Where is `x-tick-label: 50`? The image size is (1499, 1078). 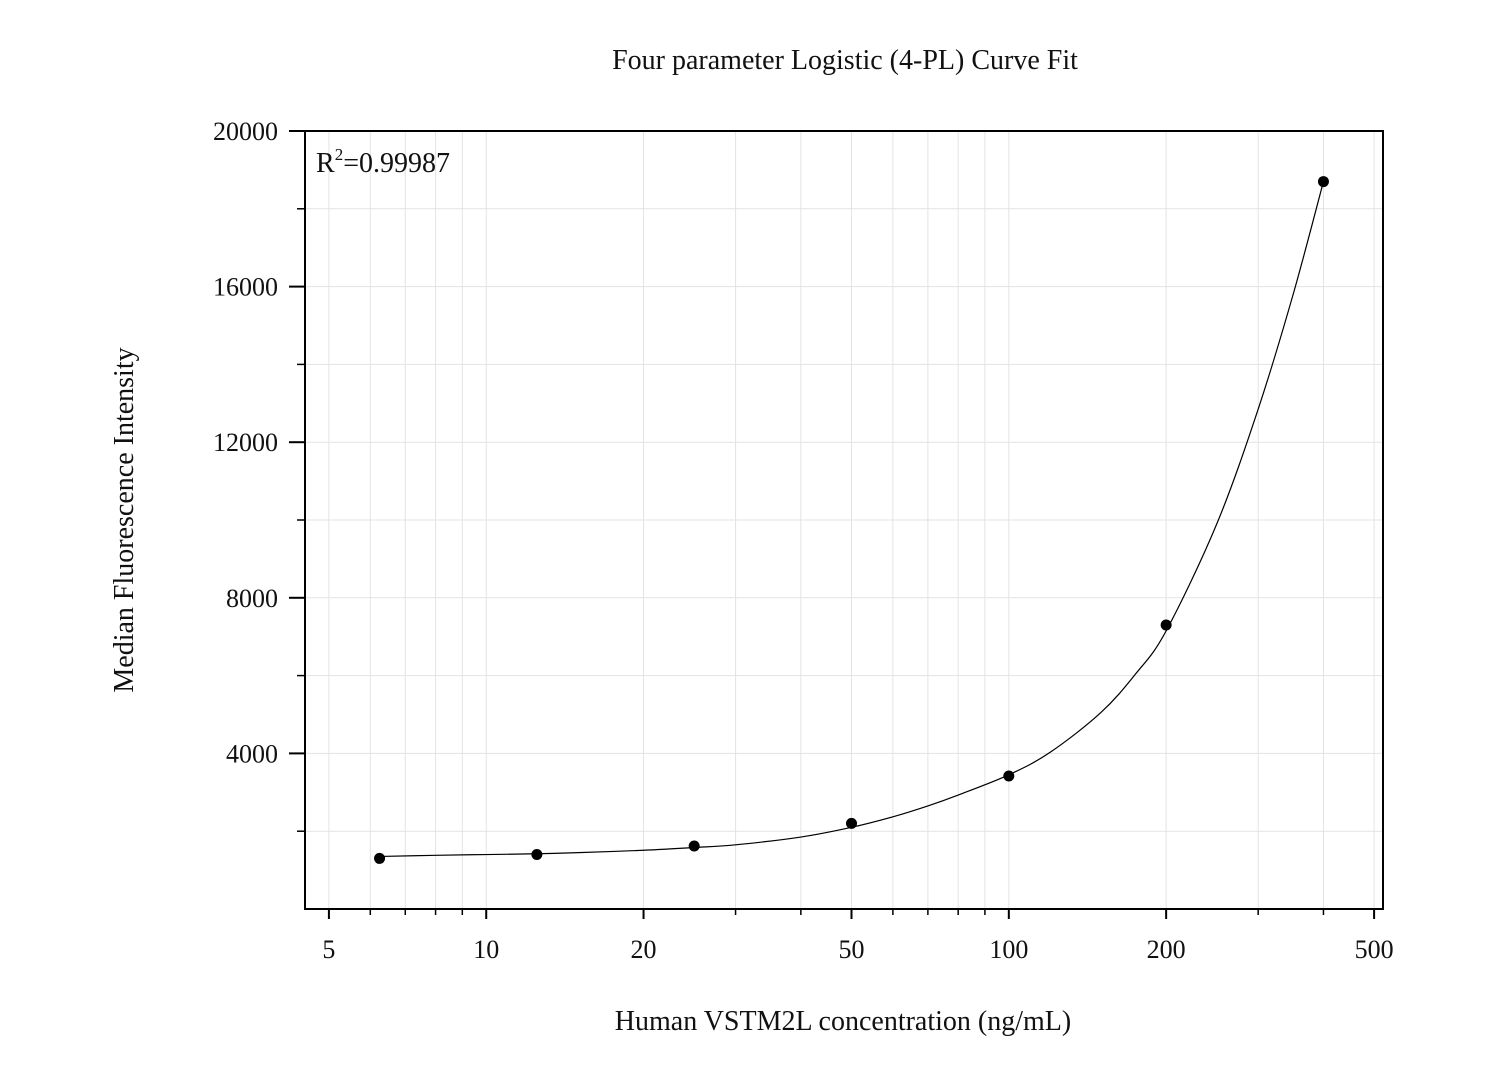 x-tick-label: 50 is located at coordinates (852, 949).